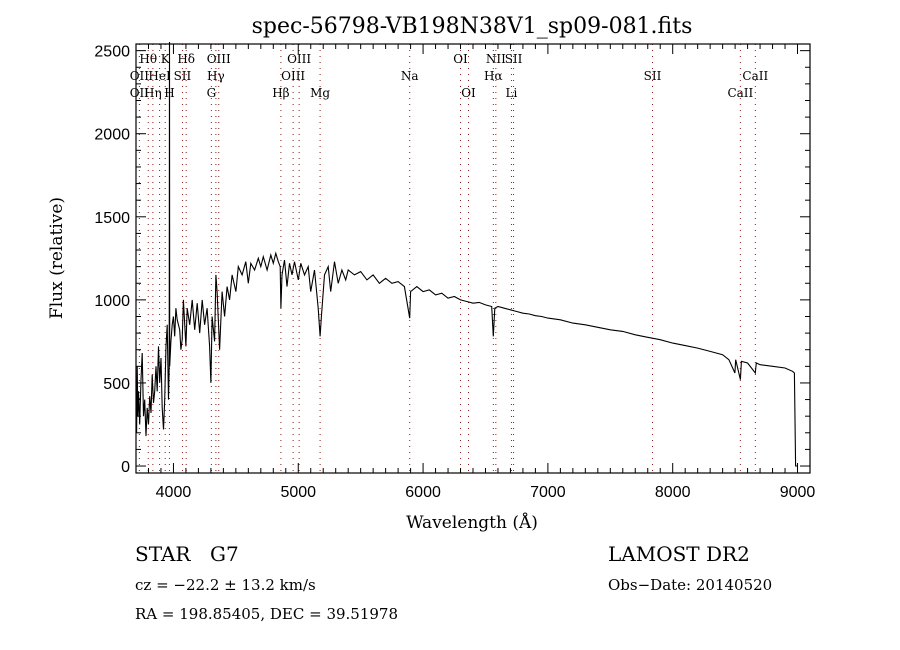 This screenshot has width=900, height=650. I want to click on survey-label: LAMOST DR2, so click(679, 554).